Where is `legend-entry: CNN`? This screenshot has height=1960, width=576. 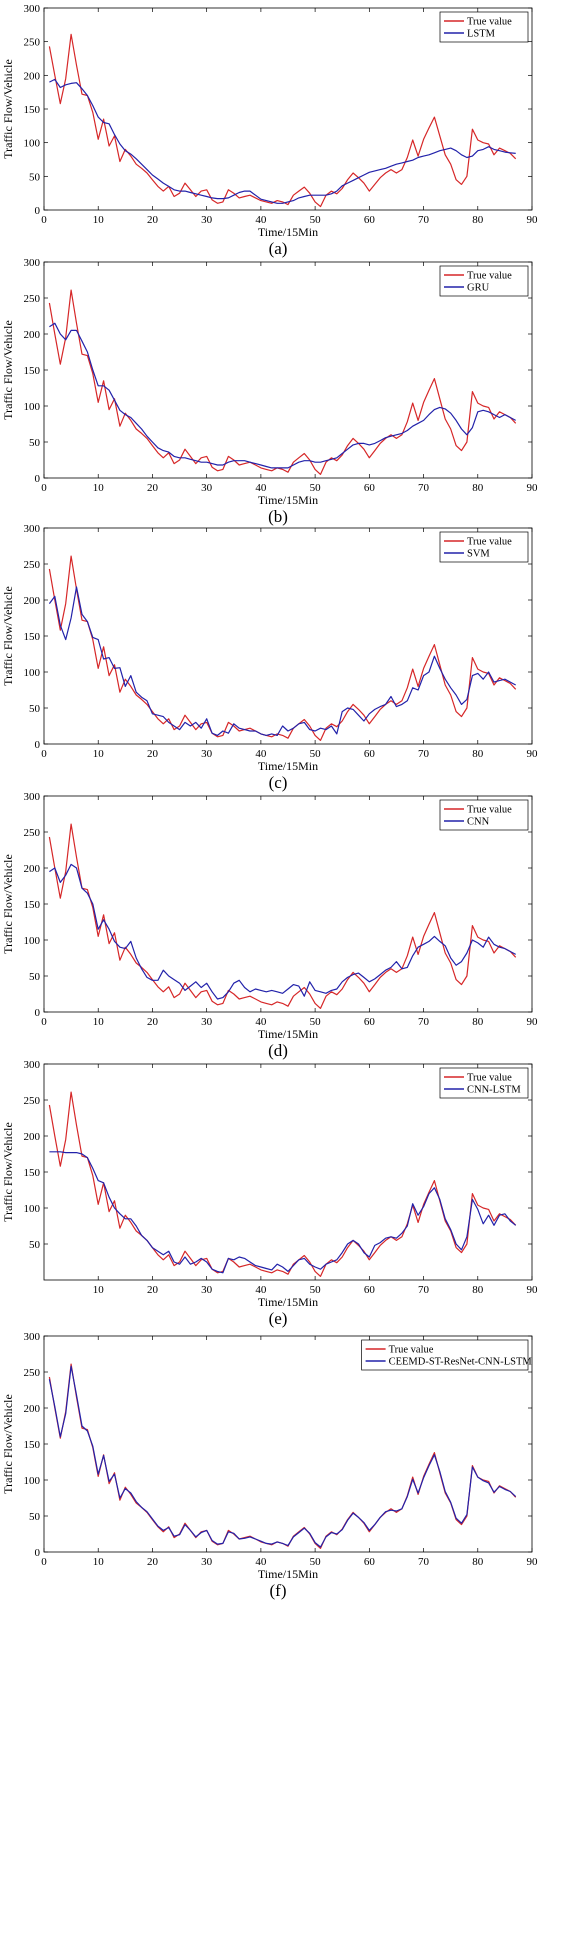
legend-entry: CNN is located at coordinates (478, 822).